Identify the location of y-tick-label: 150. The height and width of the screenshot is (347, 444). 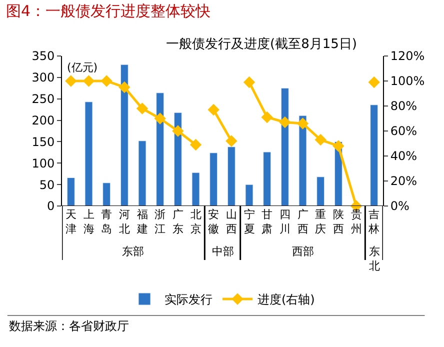
(43, 141).